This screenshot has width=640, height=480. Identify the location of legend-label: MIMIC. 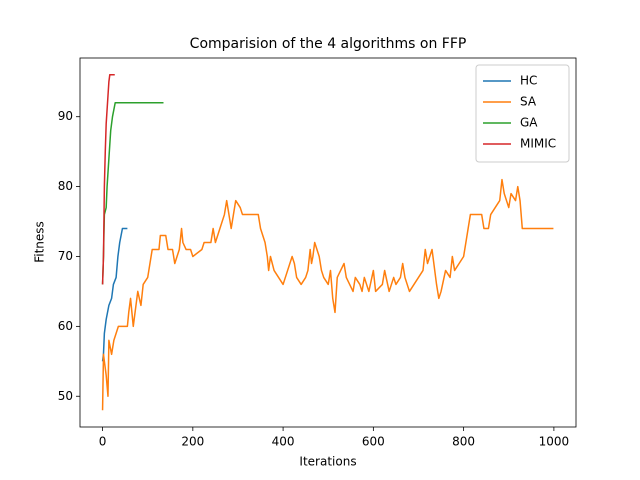
(538, 144).